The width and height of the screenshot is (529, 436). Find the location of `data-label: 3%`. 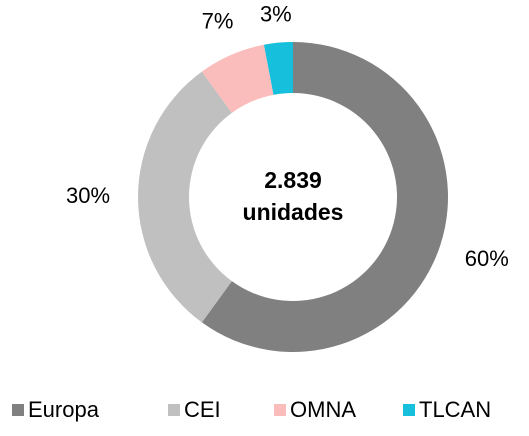

data-label: 3% is located at coordinates (276, 13).